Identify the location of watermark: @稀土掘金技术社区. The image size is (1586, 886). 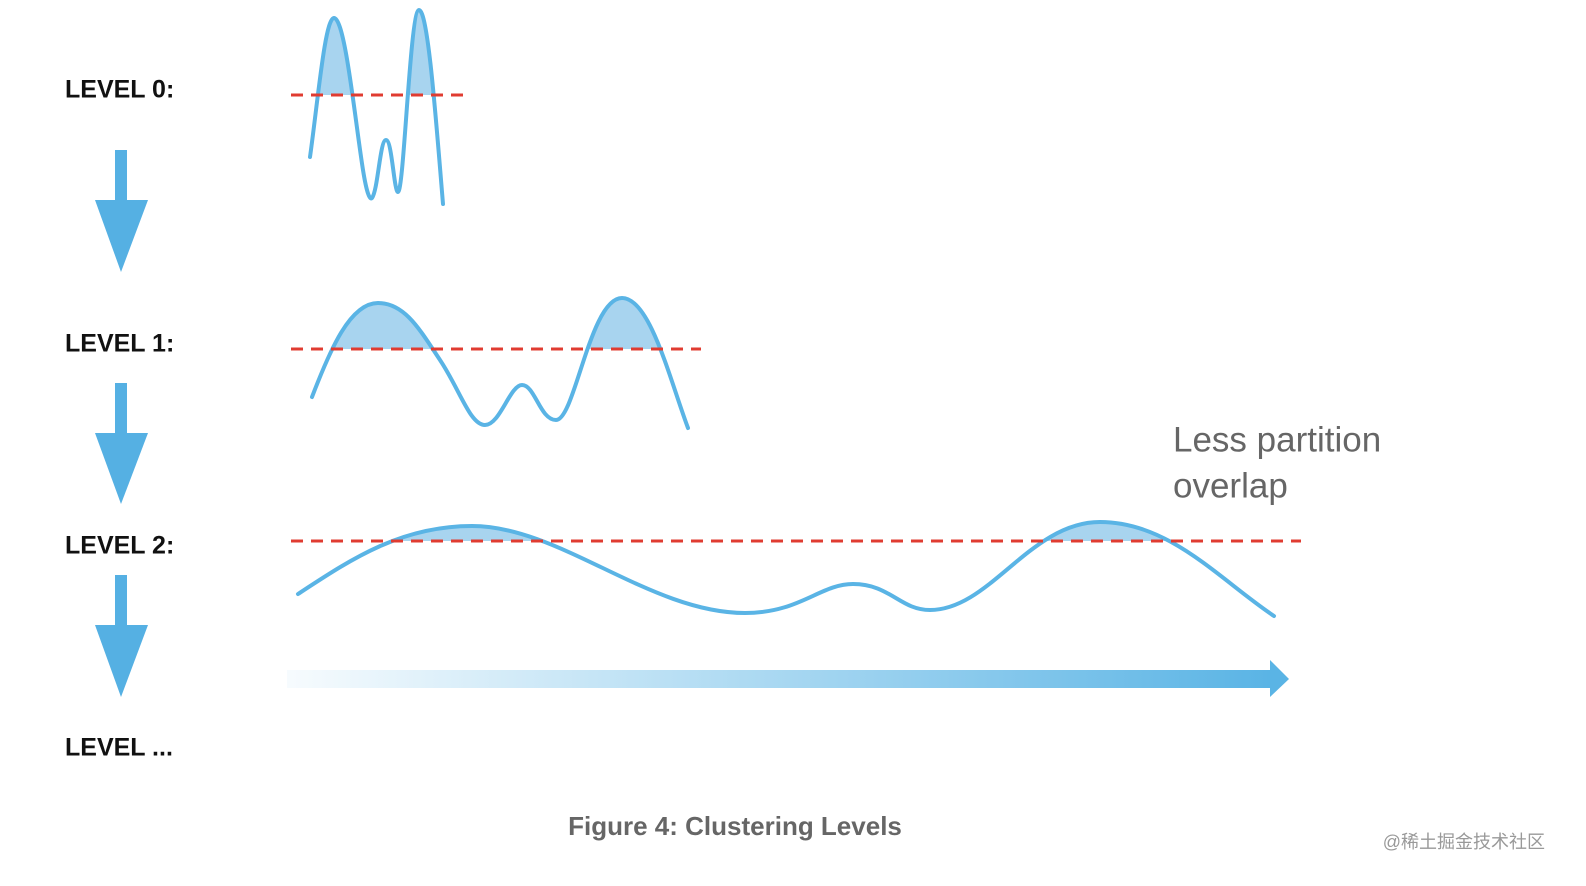
(1464, 842).